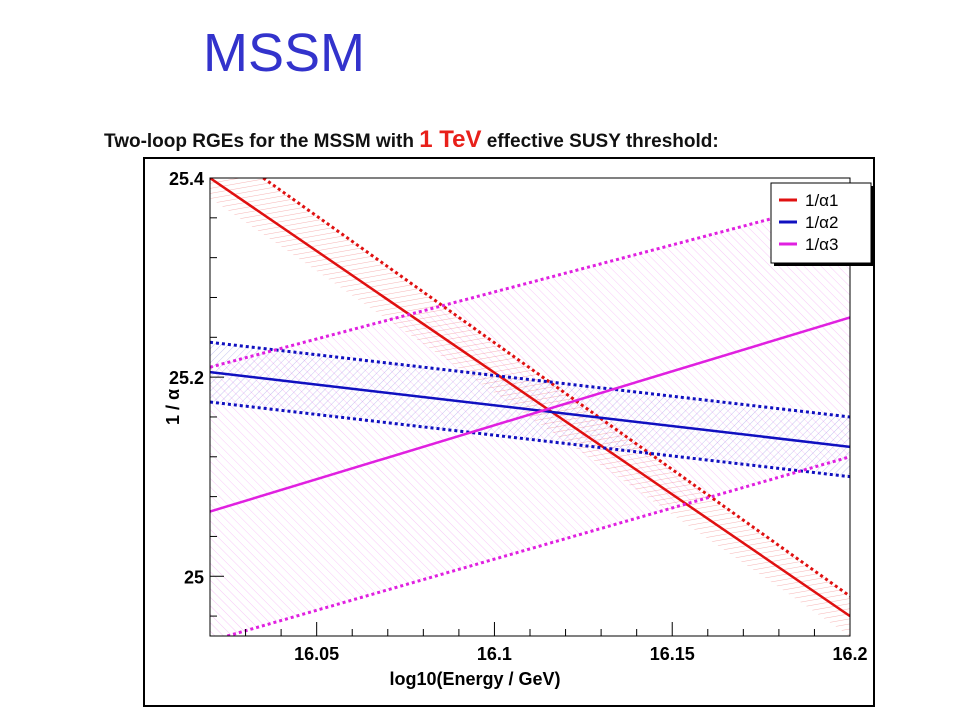  Describe the element at coordinates (173, 407) in the screenshot. I see `y-axis-title: 1 / α` at that location.